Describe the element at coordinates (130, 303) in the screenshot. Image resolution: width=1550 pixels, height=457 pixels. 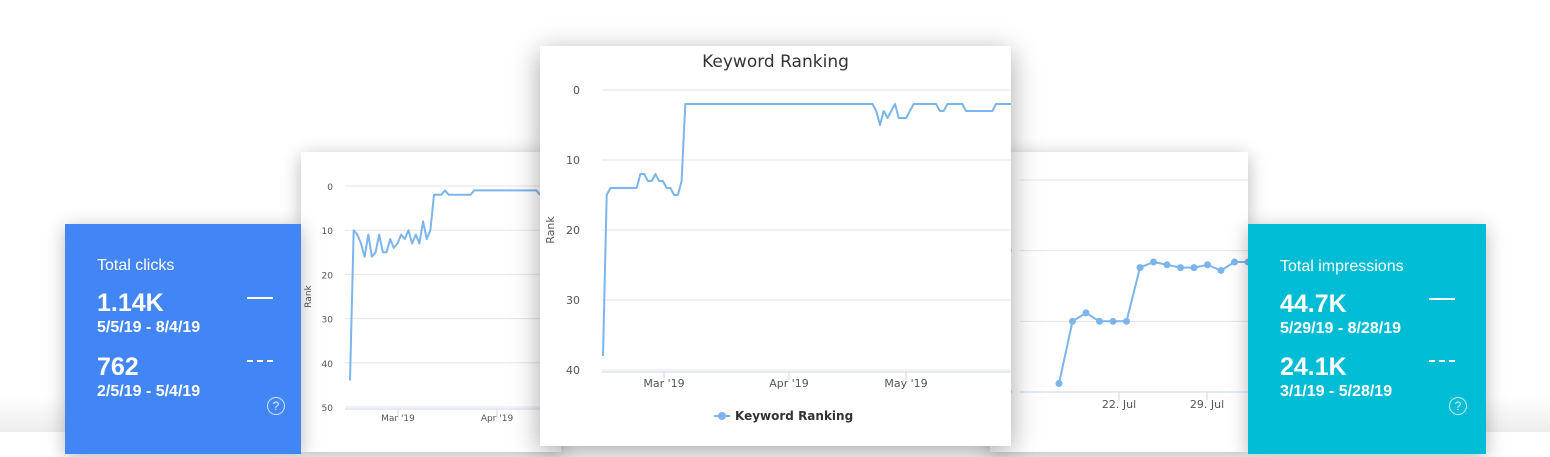
I see `clicks-current-value: 1.14K` at that location.